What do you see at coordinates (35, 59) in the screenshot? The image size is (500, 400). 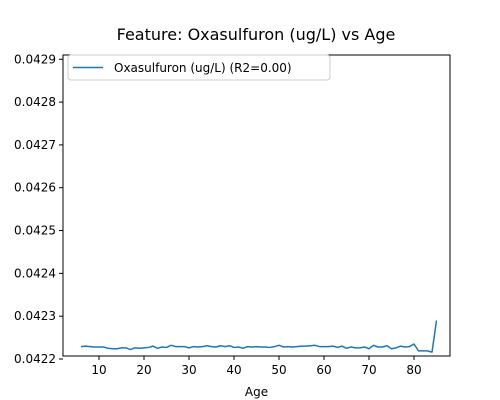 I see `y-tick-label: 0.0429` at bounding box center [35, 59].